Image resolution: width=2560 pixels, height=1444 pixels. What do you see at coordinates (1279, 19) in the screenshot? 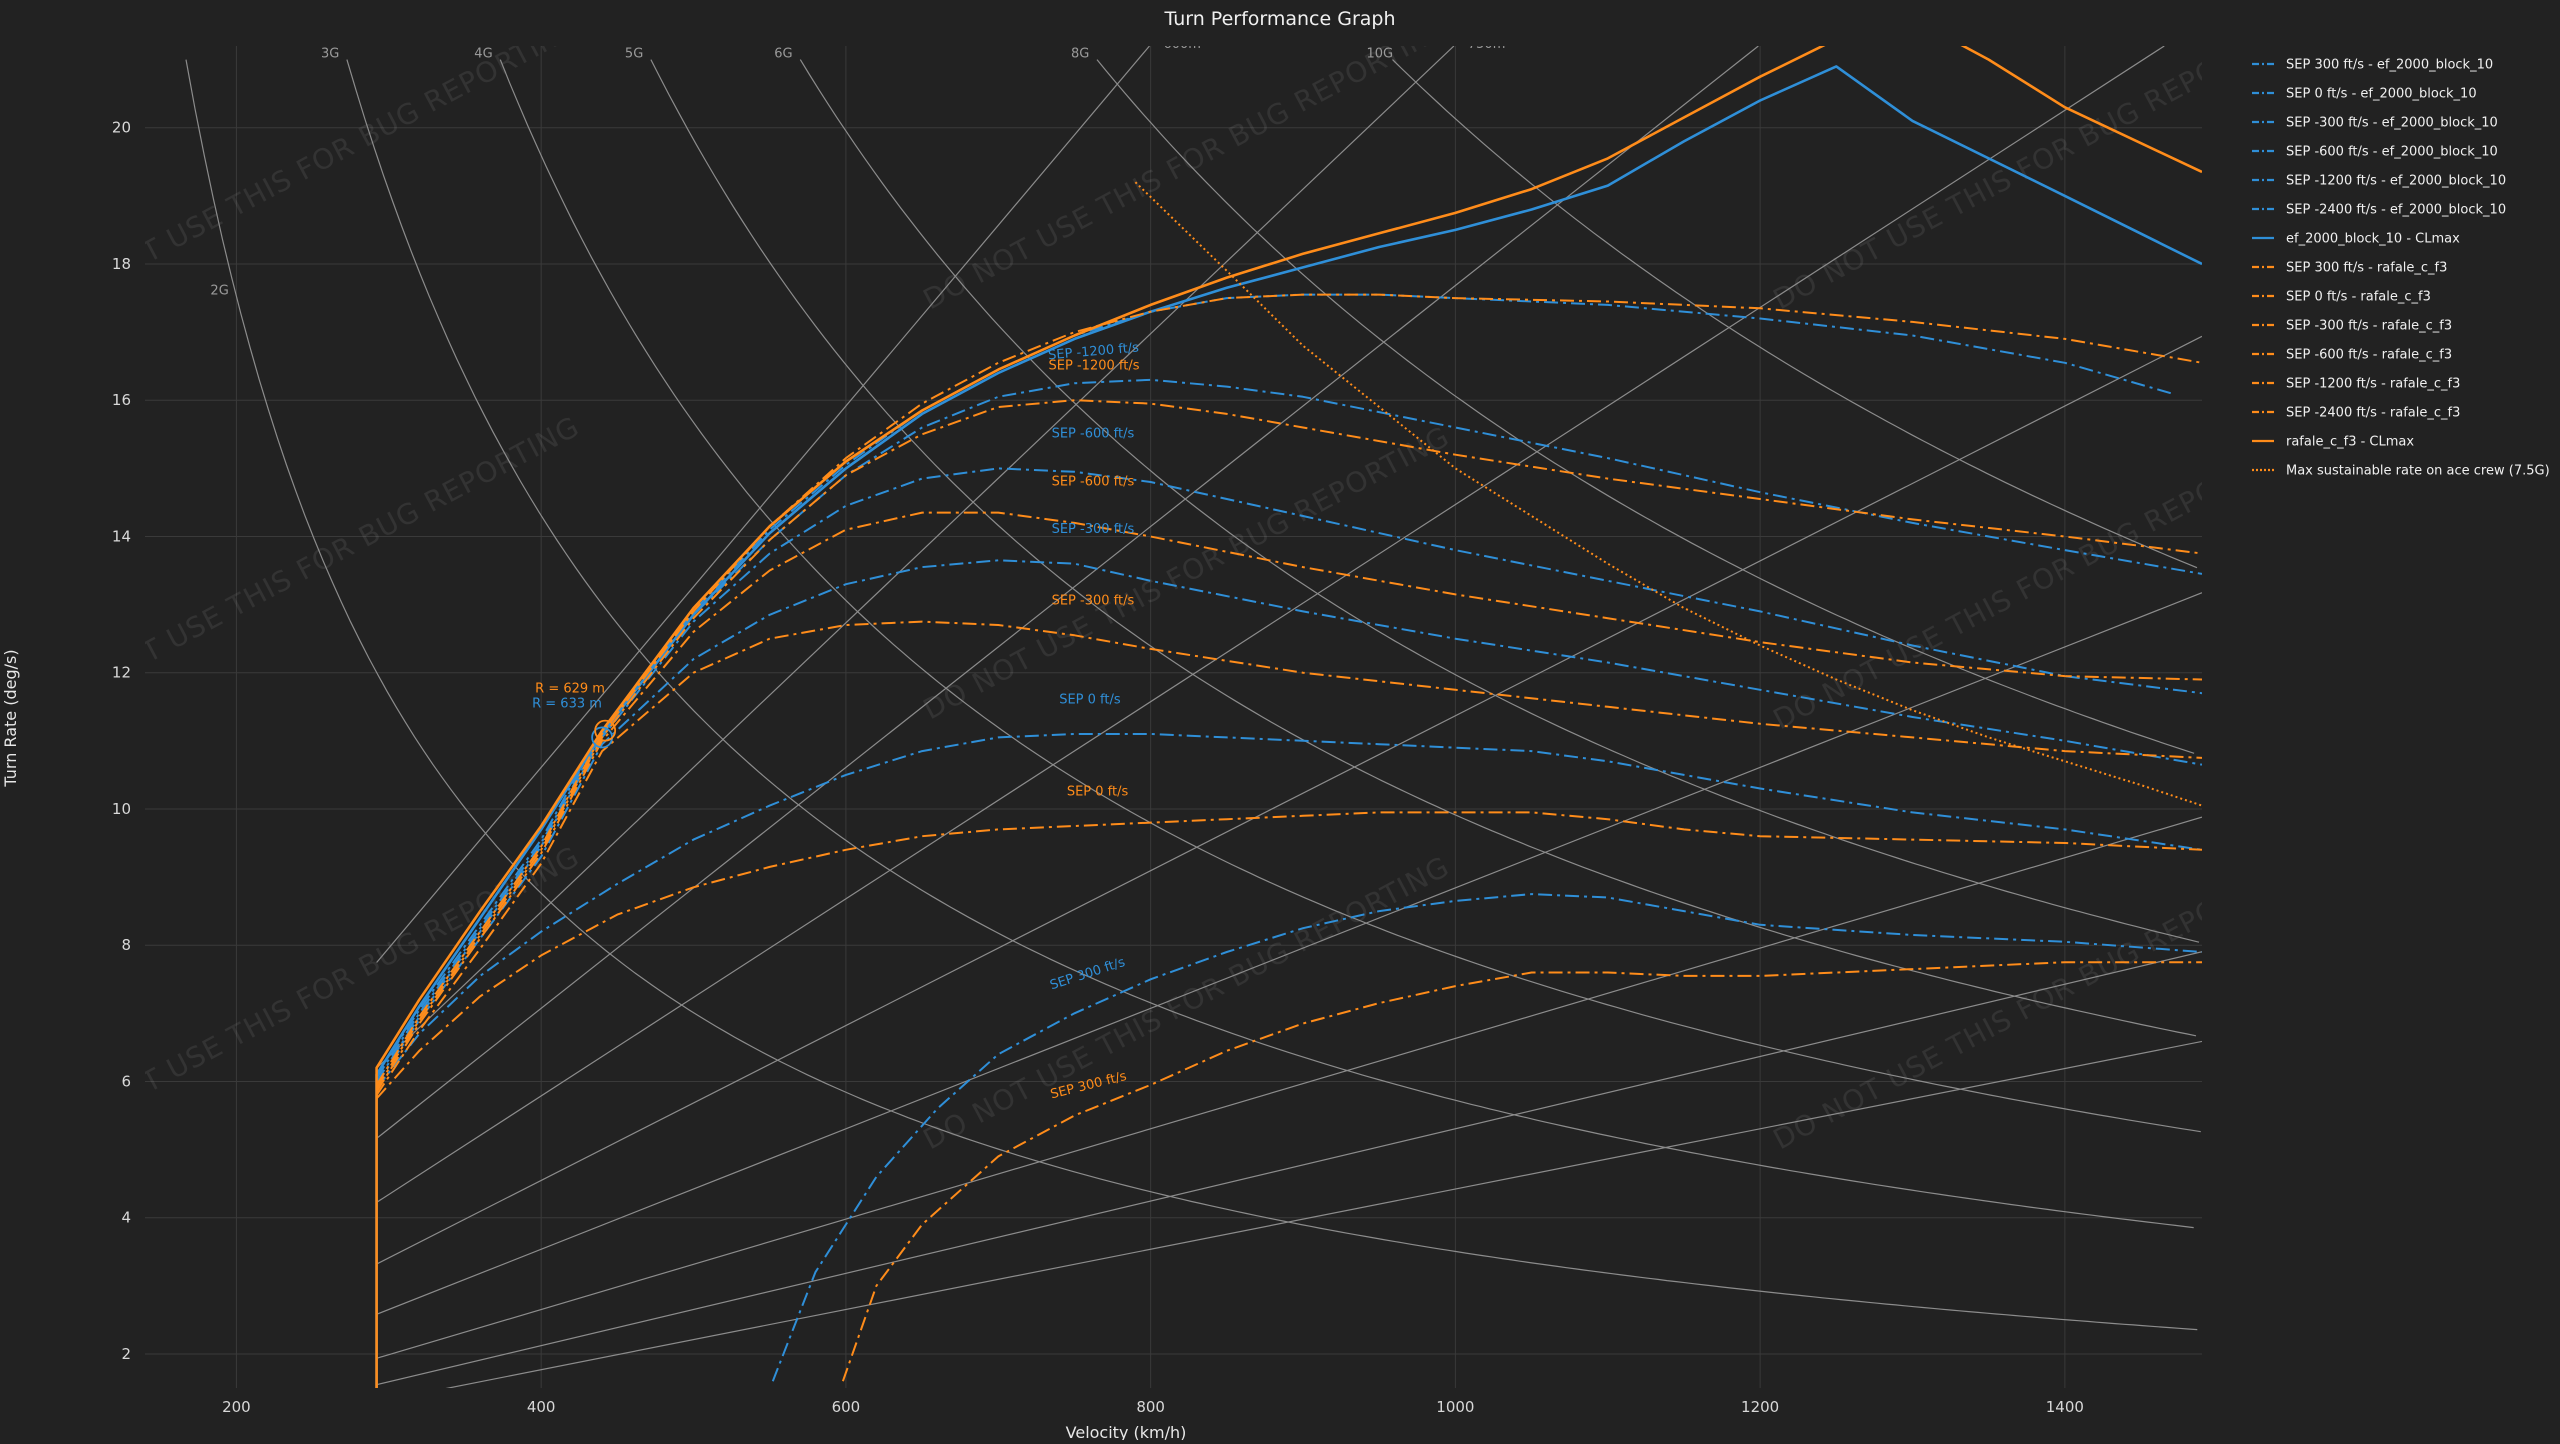
I see `chart-title: Turn Performance Graph` at bounding box center [1279, 19].